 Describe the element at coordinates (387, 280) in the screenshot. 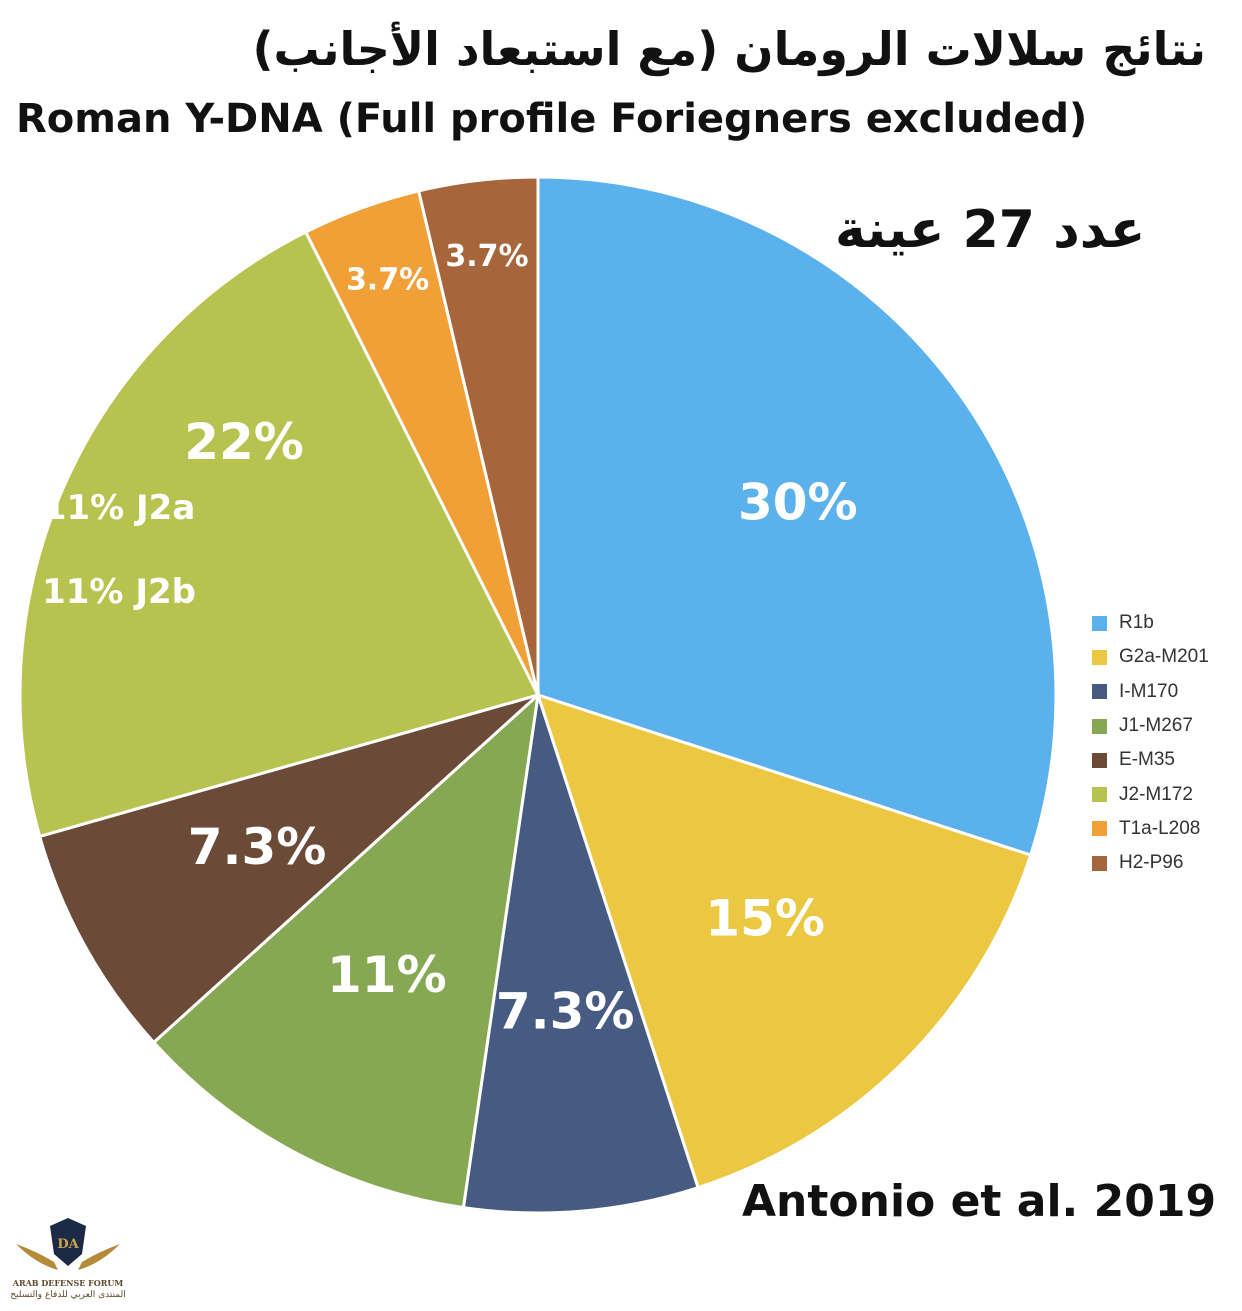

I see `slice-label-t1a-l208: 3.7%` at that location.